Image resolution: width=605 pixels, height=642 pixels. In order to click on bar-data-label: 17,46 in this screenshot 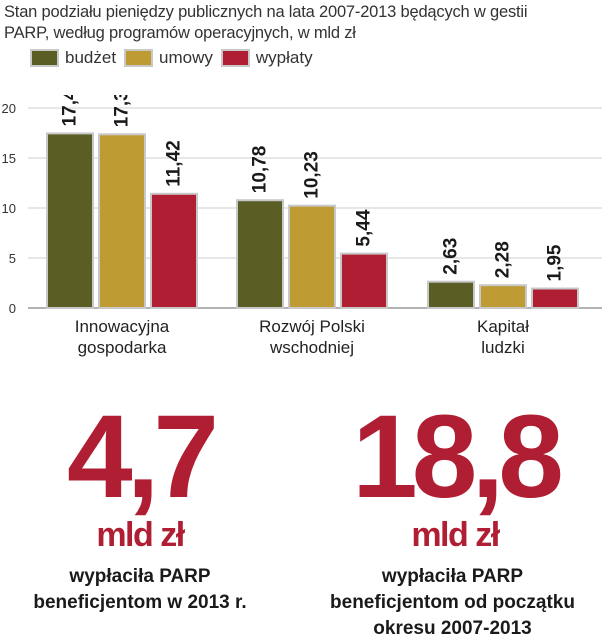, I will do `click(70, 110)`.